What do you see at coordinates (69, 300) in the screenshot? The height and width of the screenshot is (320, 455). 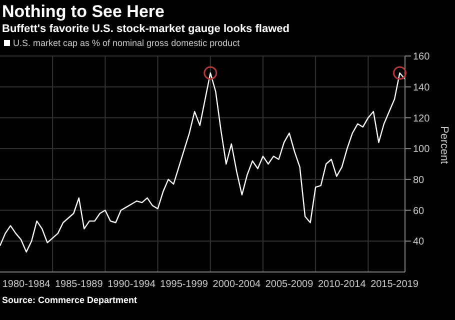 I see `source-note: Source: Commerce Department` at bounding box center [69, 300].